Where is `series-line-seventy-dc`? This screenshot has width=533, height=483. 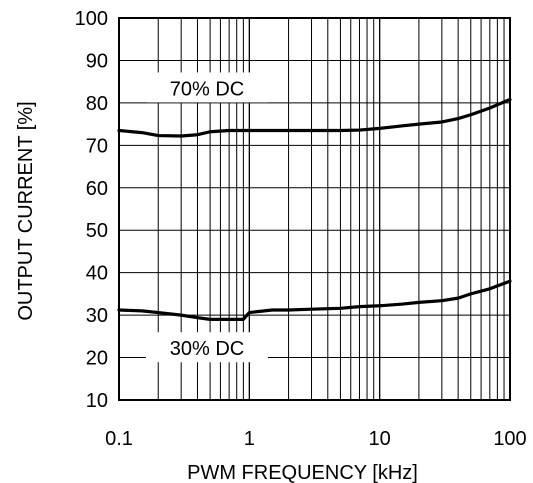
series-line-seventy-dc is located at coordinates (314, 117).